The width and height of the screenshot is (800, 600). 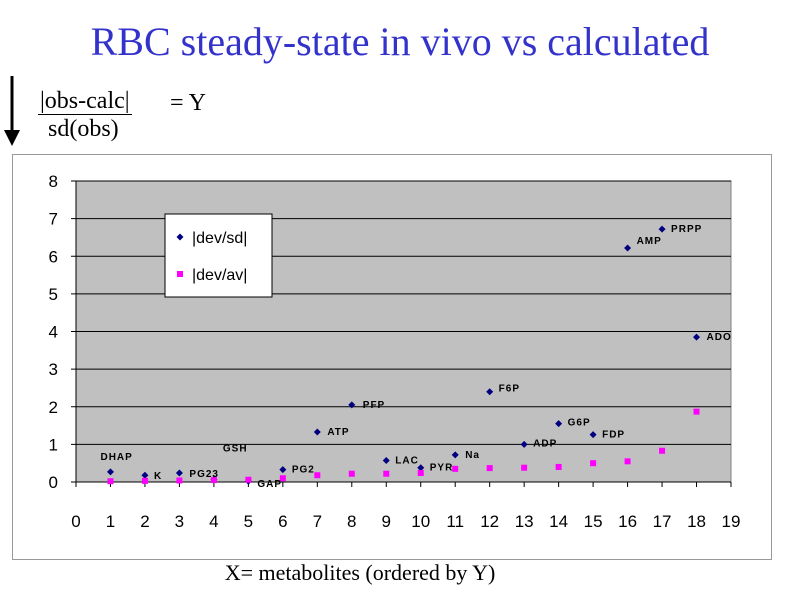 What do you see at coordinates (545, 443) in the screenshot?
I see `metabolite-label: ADP` at bounding box center [545, 443].